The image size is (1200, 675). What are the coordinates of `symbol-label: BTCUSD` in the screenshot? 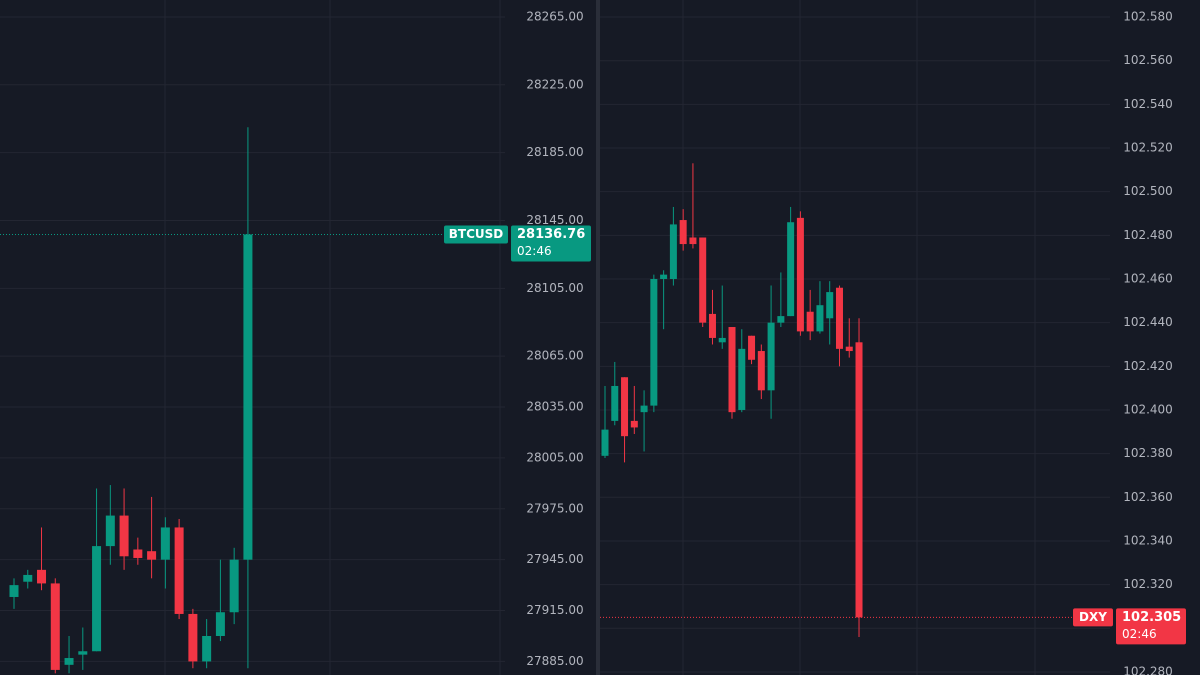 It's located at (476, 234).